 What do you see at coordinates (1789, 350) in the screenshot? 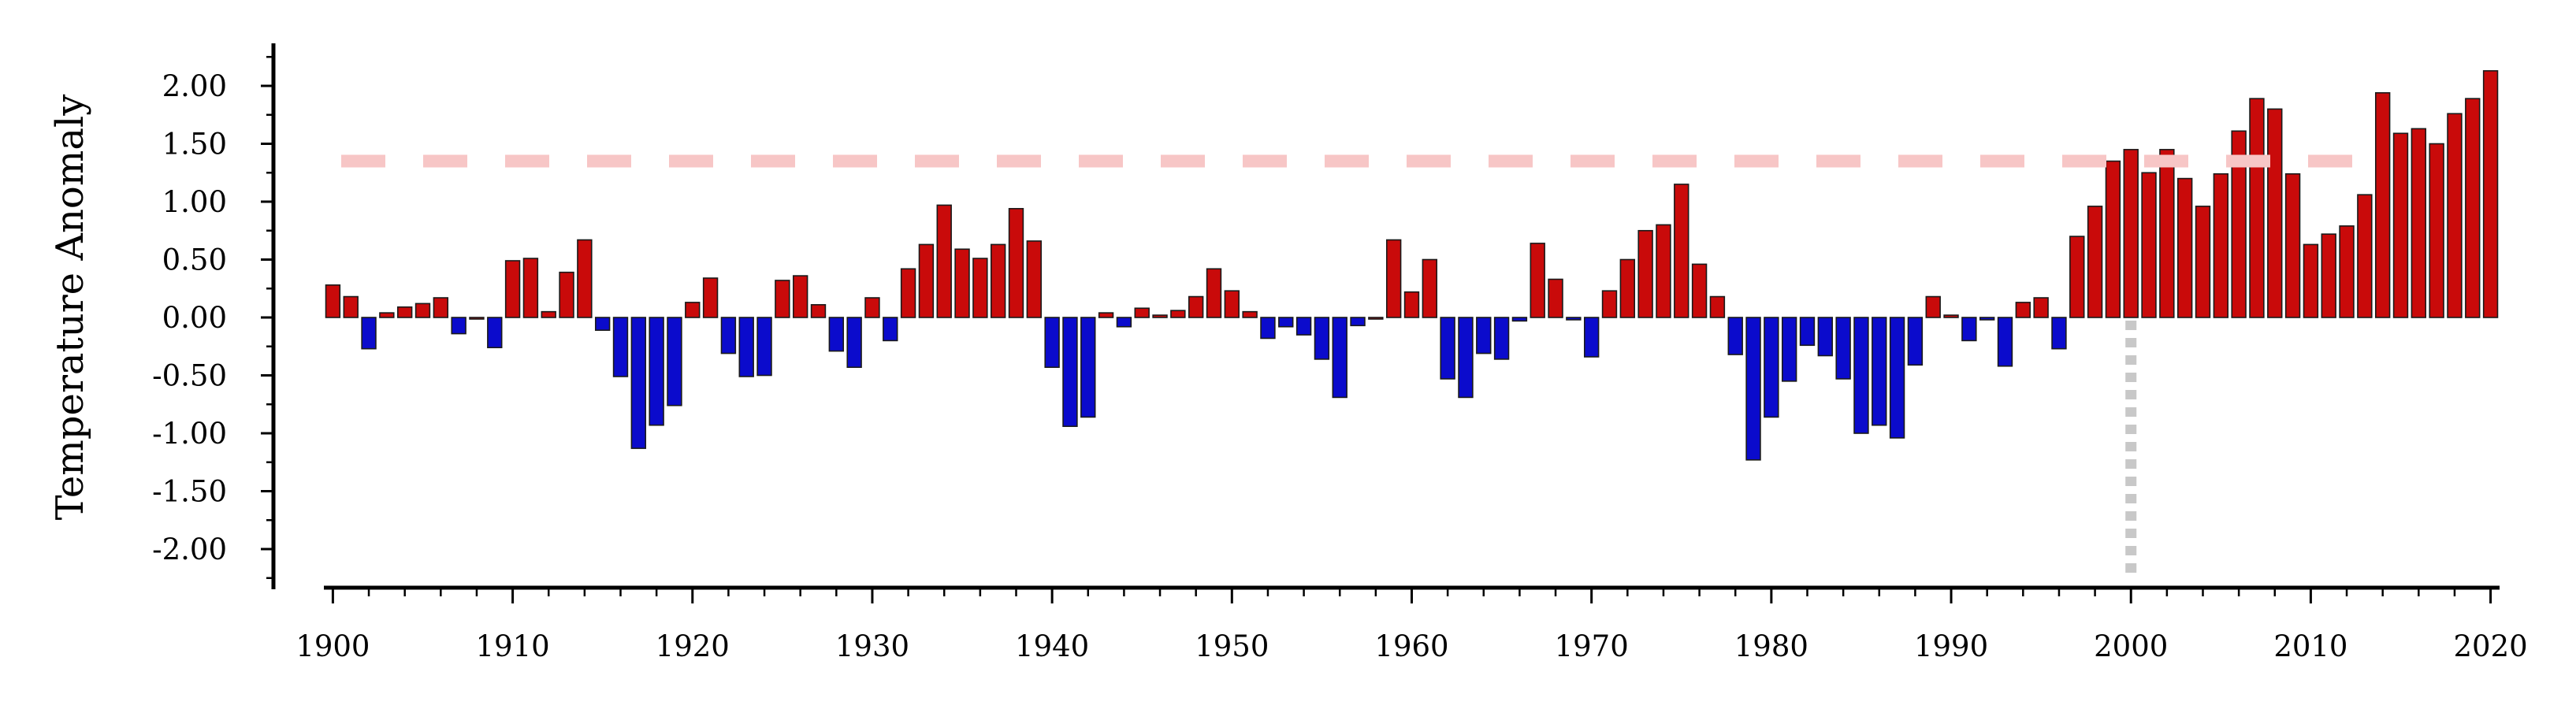
I see `bar-1981` at bounding box center [1789, 350].